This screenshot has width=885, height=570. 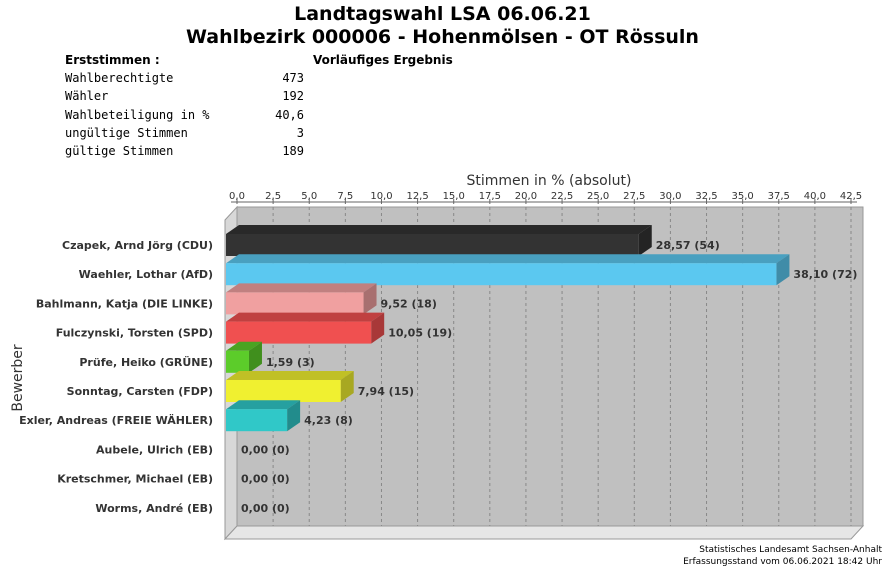 I want to click on stat-value: 192, so click(x=293, y=96).